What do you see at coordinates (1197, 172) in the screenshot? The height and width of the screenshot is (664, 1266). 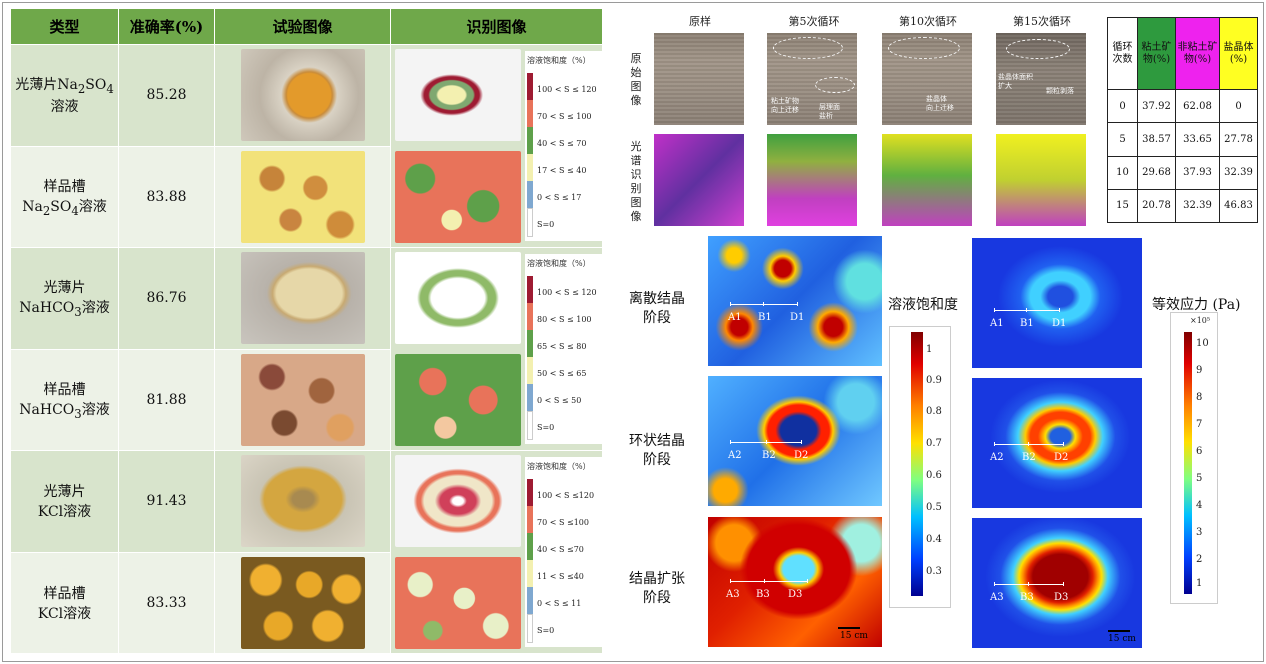 I see `cell: 37.93` at bounding box center [1197, 172].